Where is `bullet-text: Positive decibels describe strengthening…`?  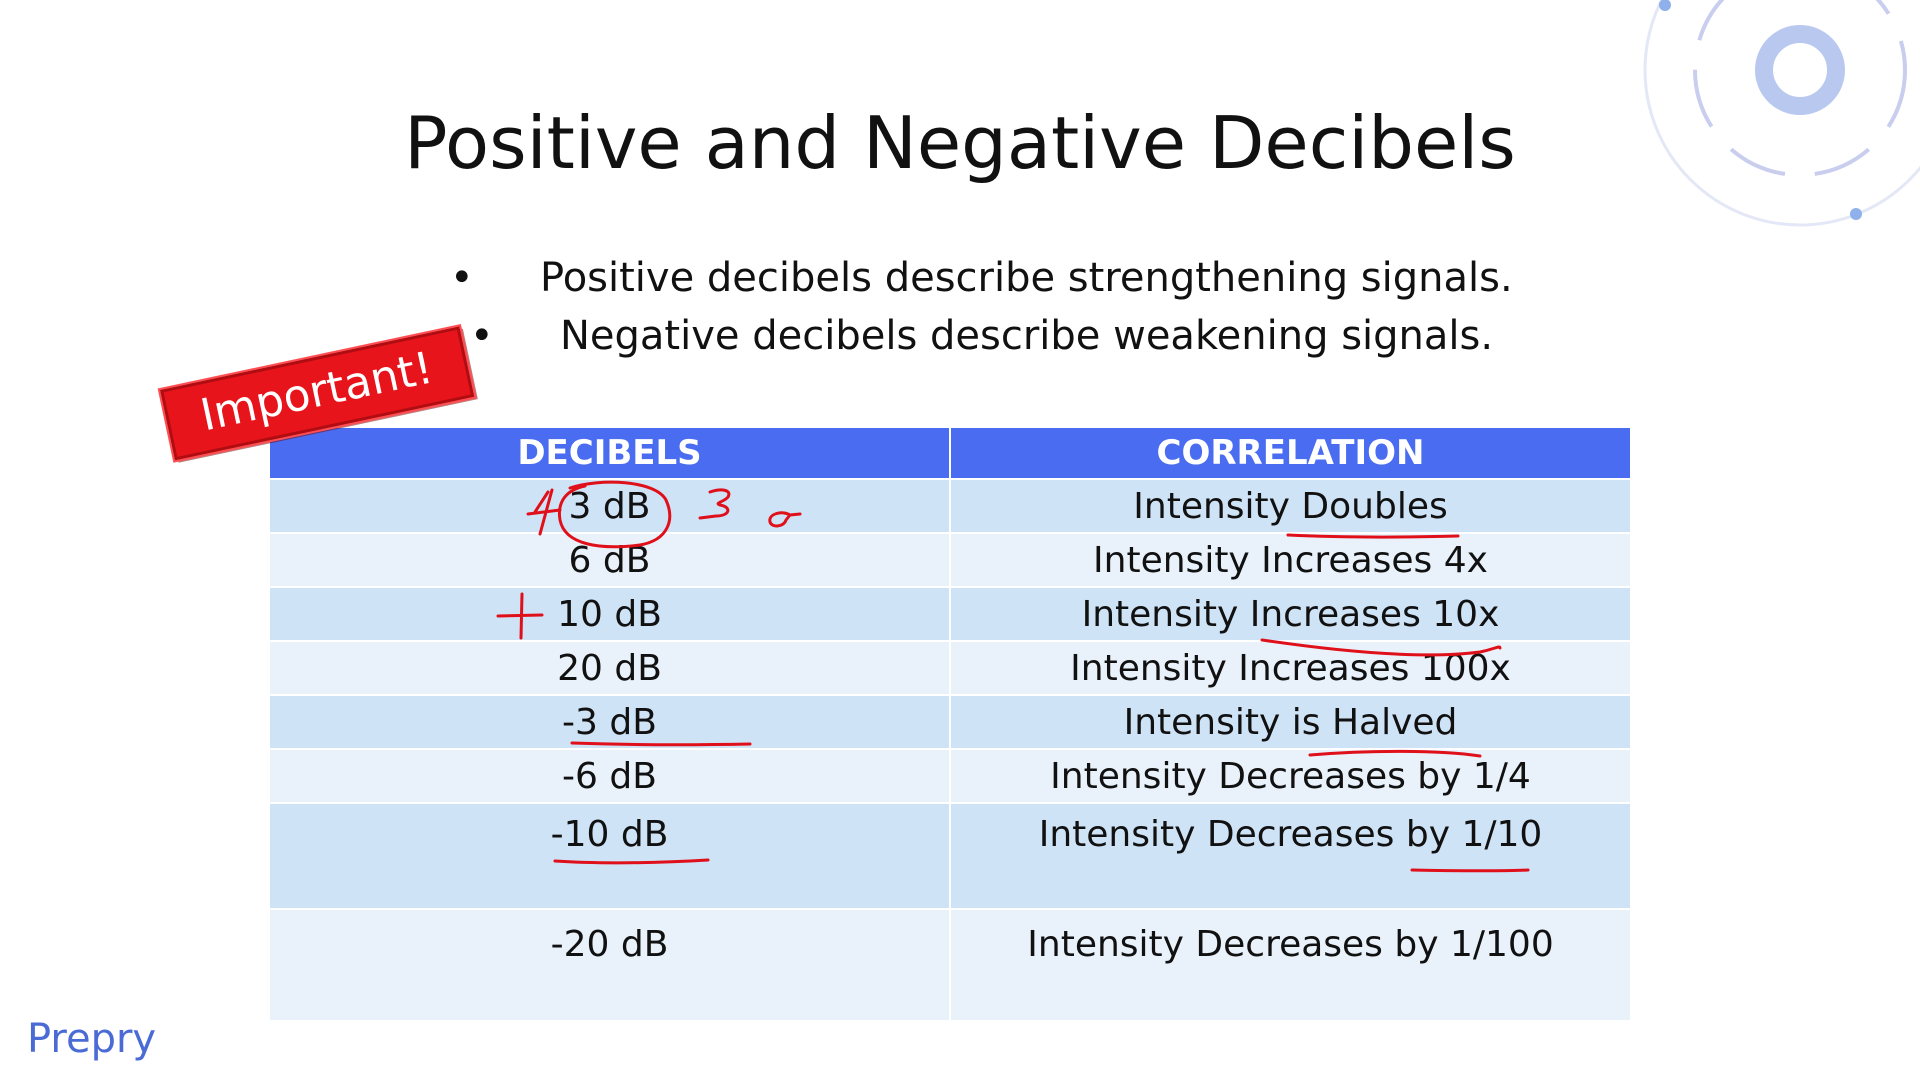
bullet-text: Positive decibels describe strengthening… is located at coordinates (1026, 278).